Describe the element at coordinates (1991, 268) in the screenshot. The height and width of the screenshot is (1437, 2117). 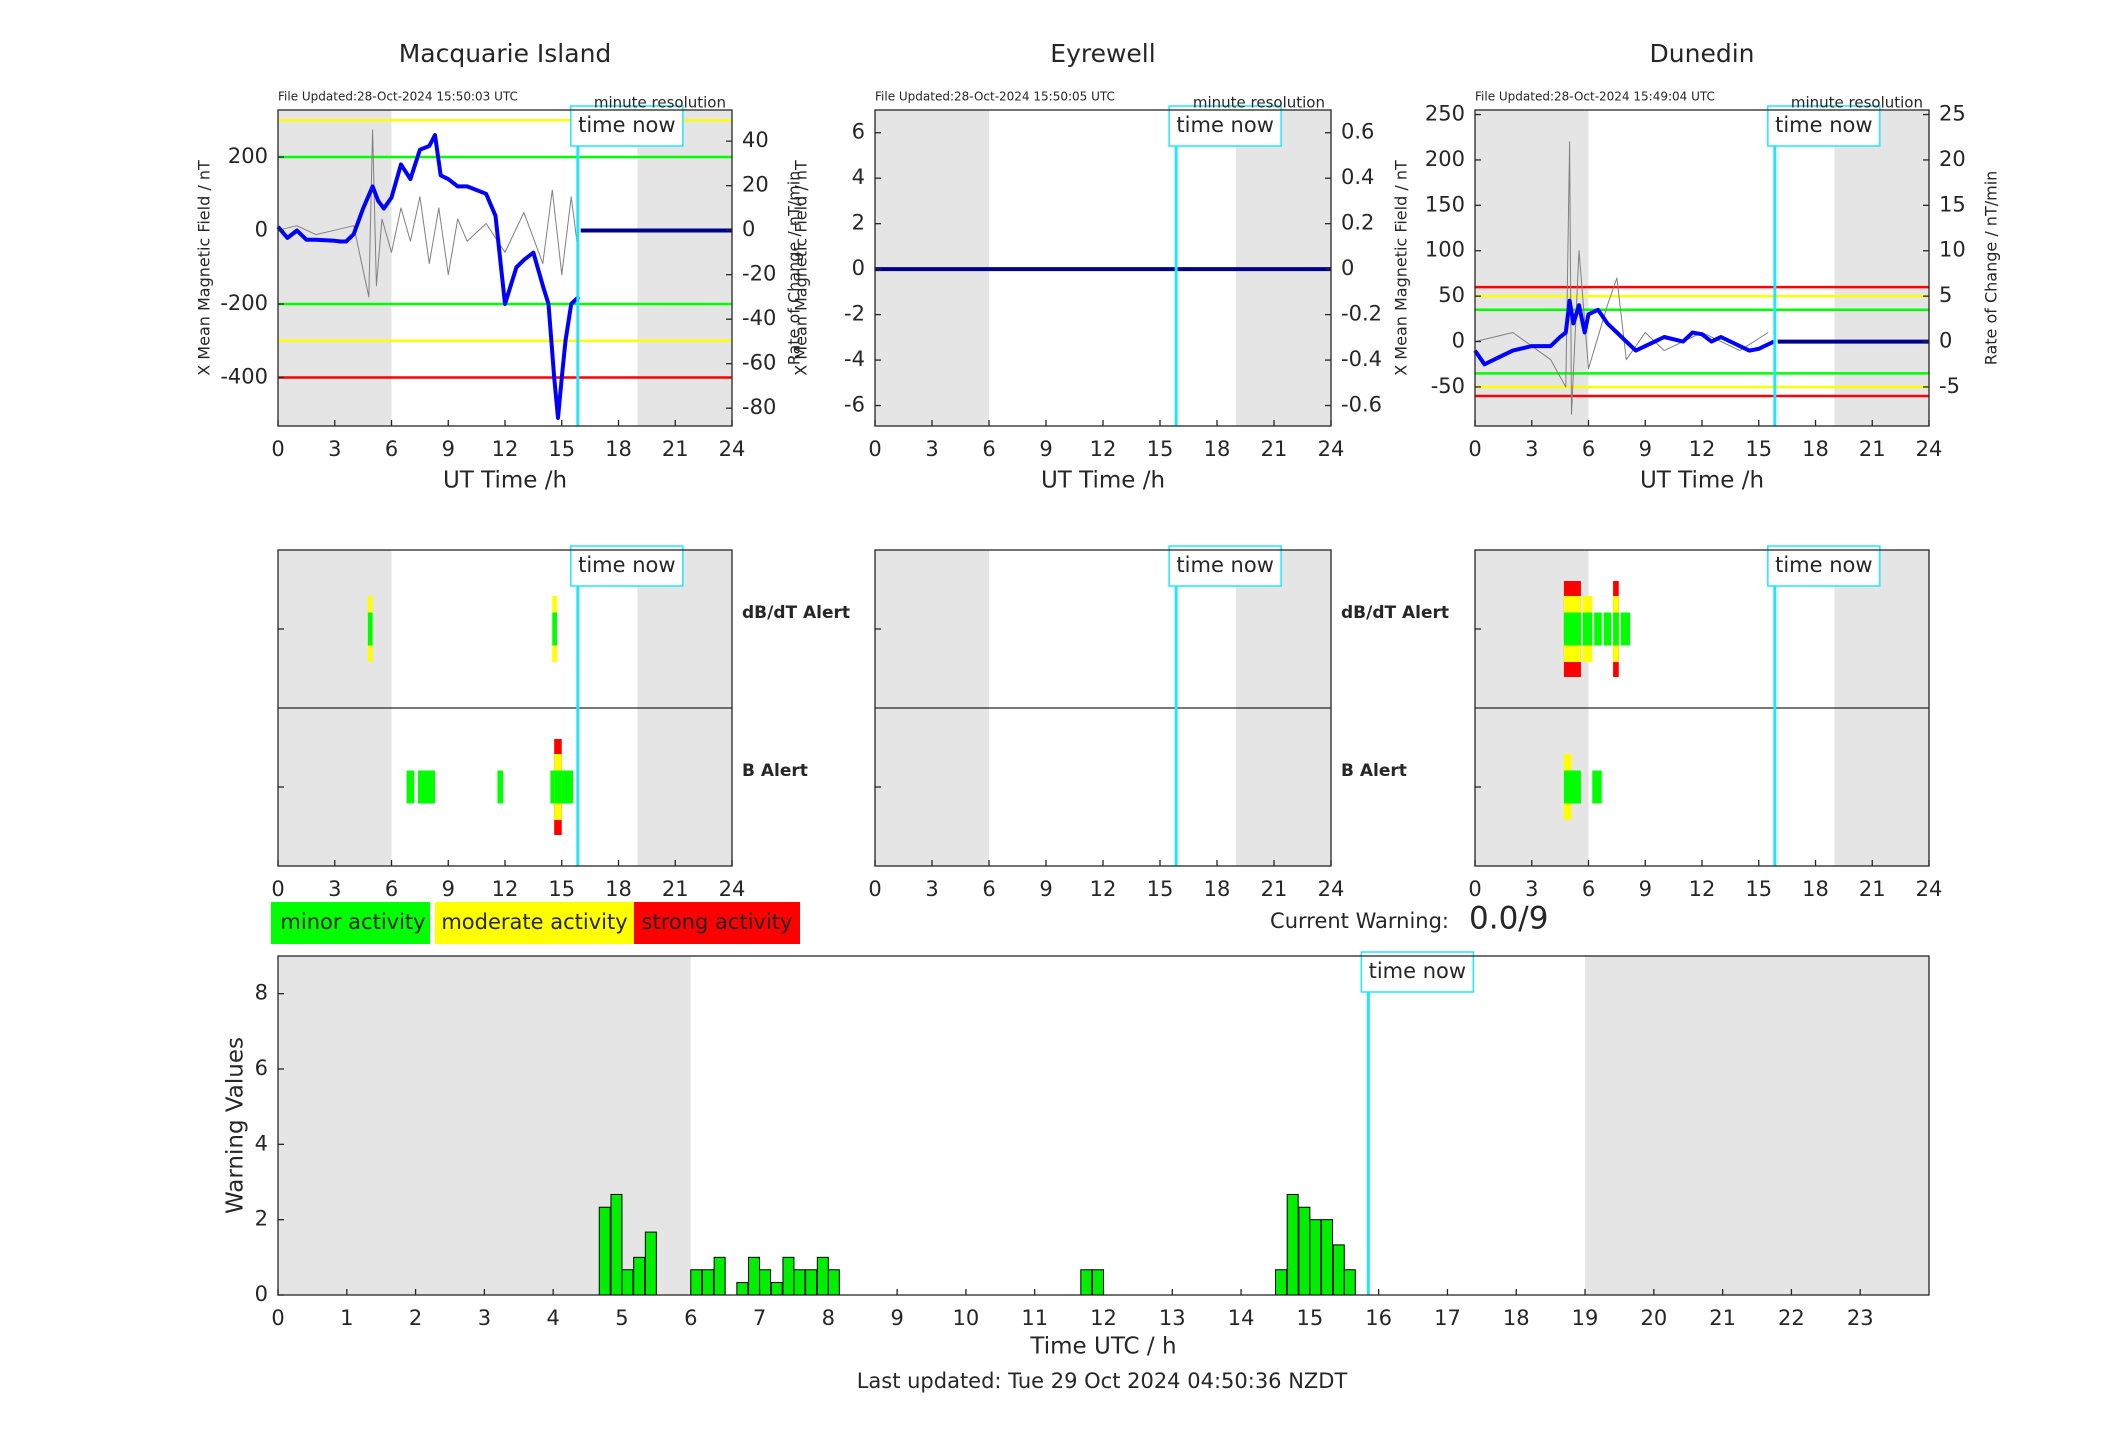
I see `y2-axis-label: Rate of Change / nT/min` at that location.